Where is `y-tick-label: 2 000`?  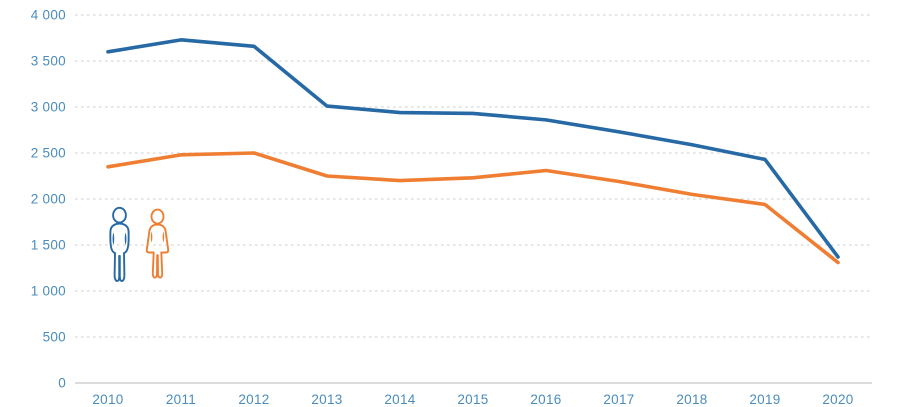
y-tick-label: 2 000 is located at coordinates (48, 199).